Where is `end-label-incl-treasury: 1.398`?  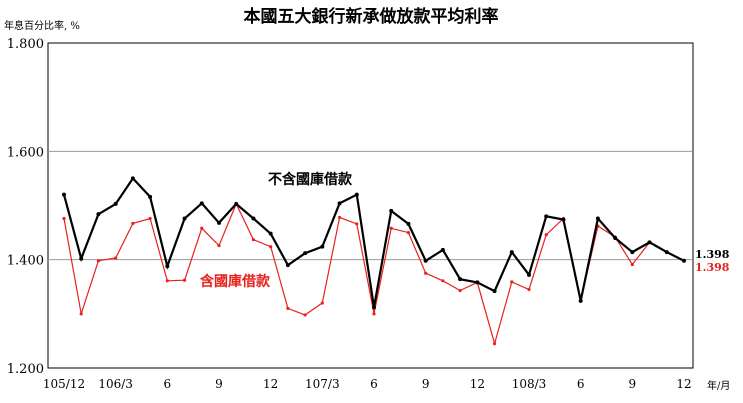
end-label-incl-treasury: 1.398 is located at coordinates (712, 267).